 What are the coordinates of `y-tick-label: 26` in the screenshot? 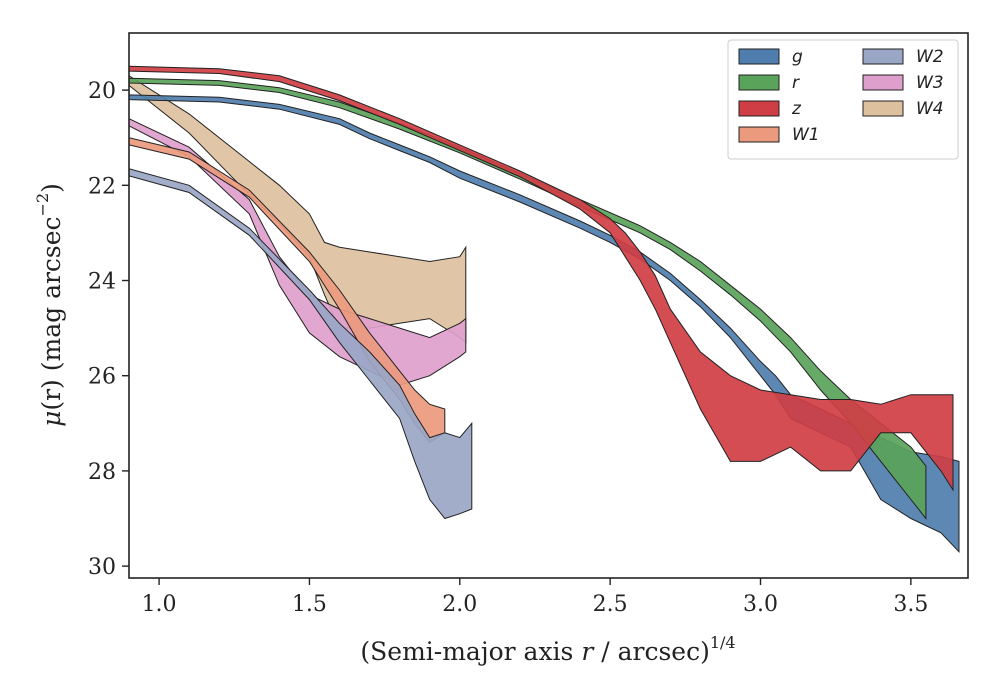 It's located at (102, 377).